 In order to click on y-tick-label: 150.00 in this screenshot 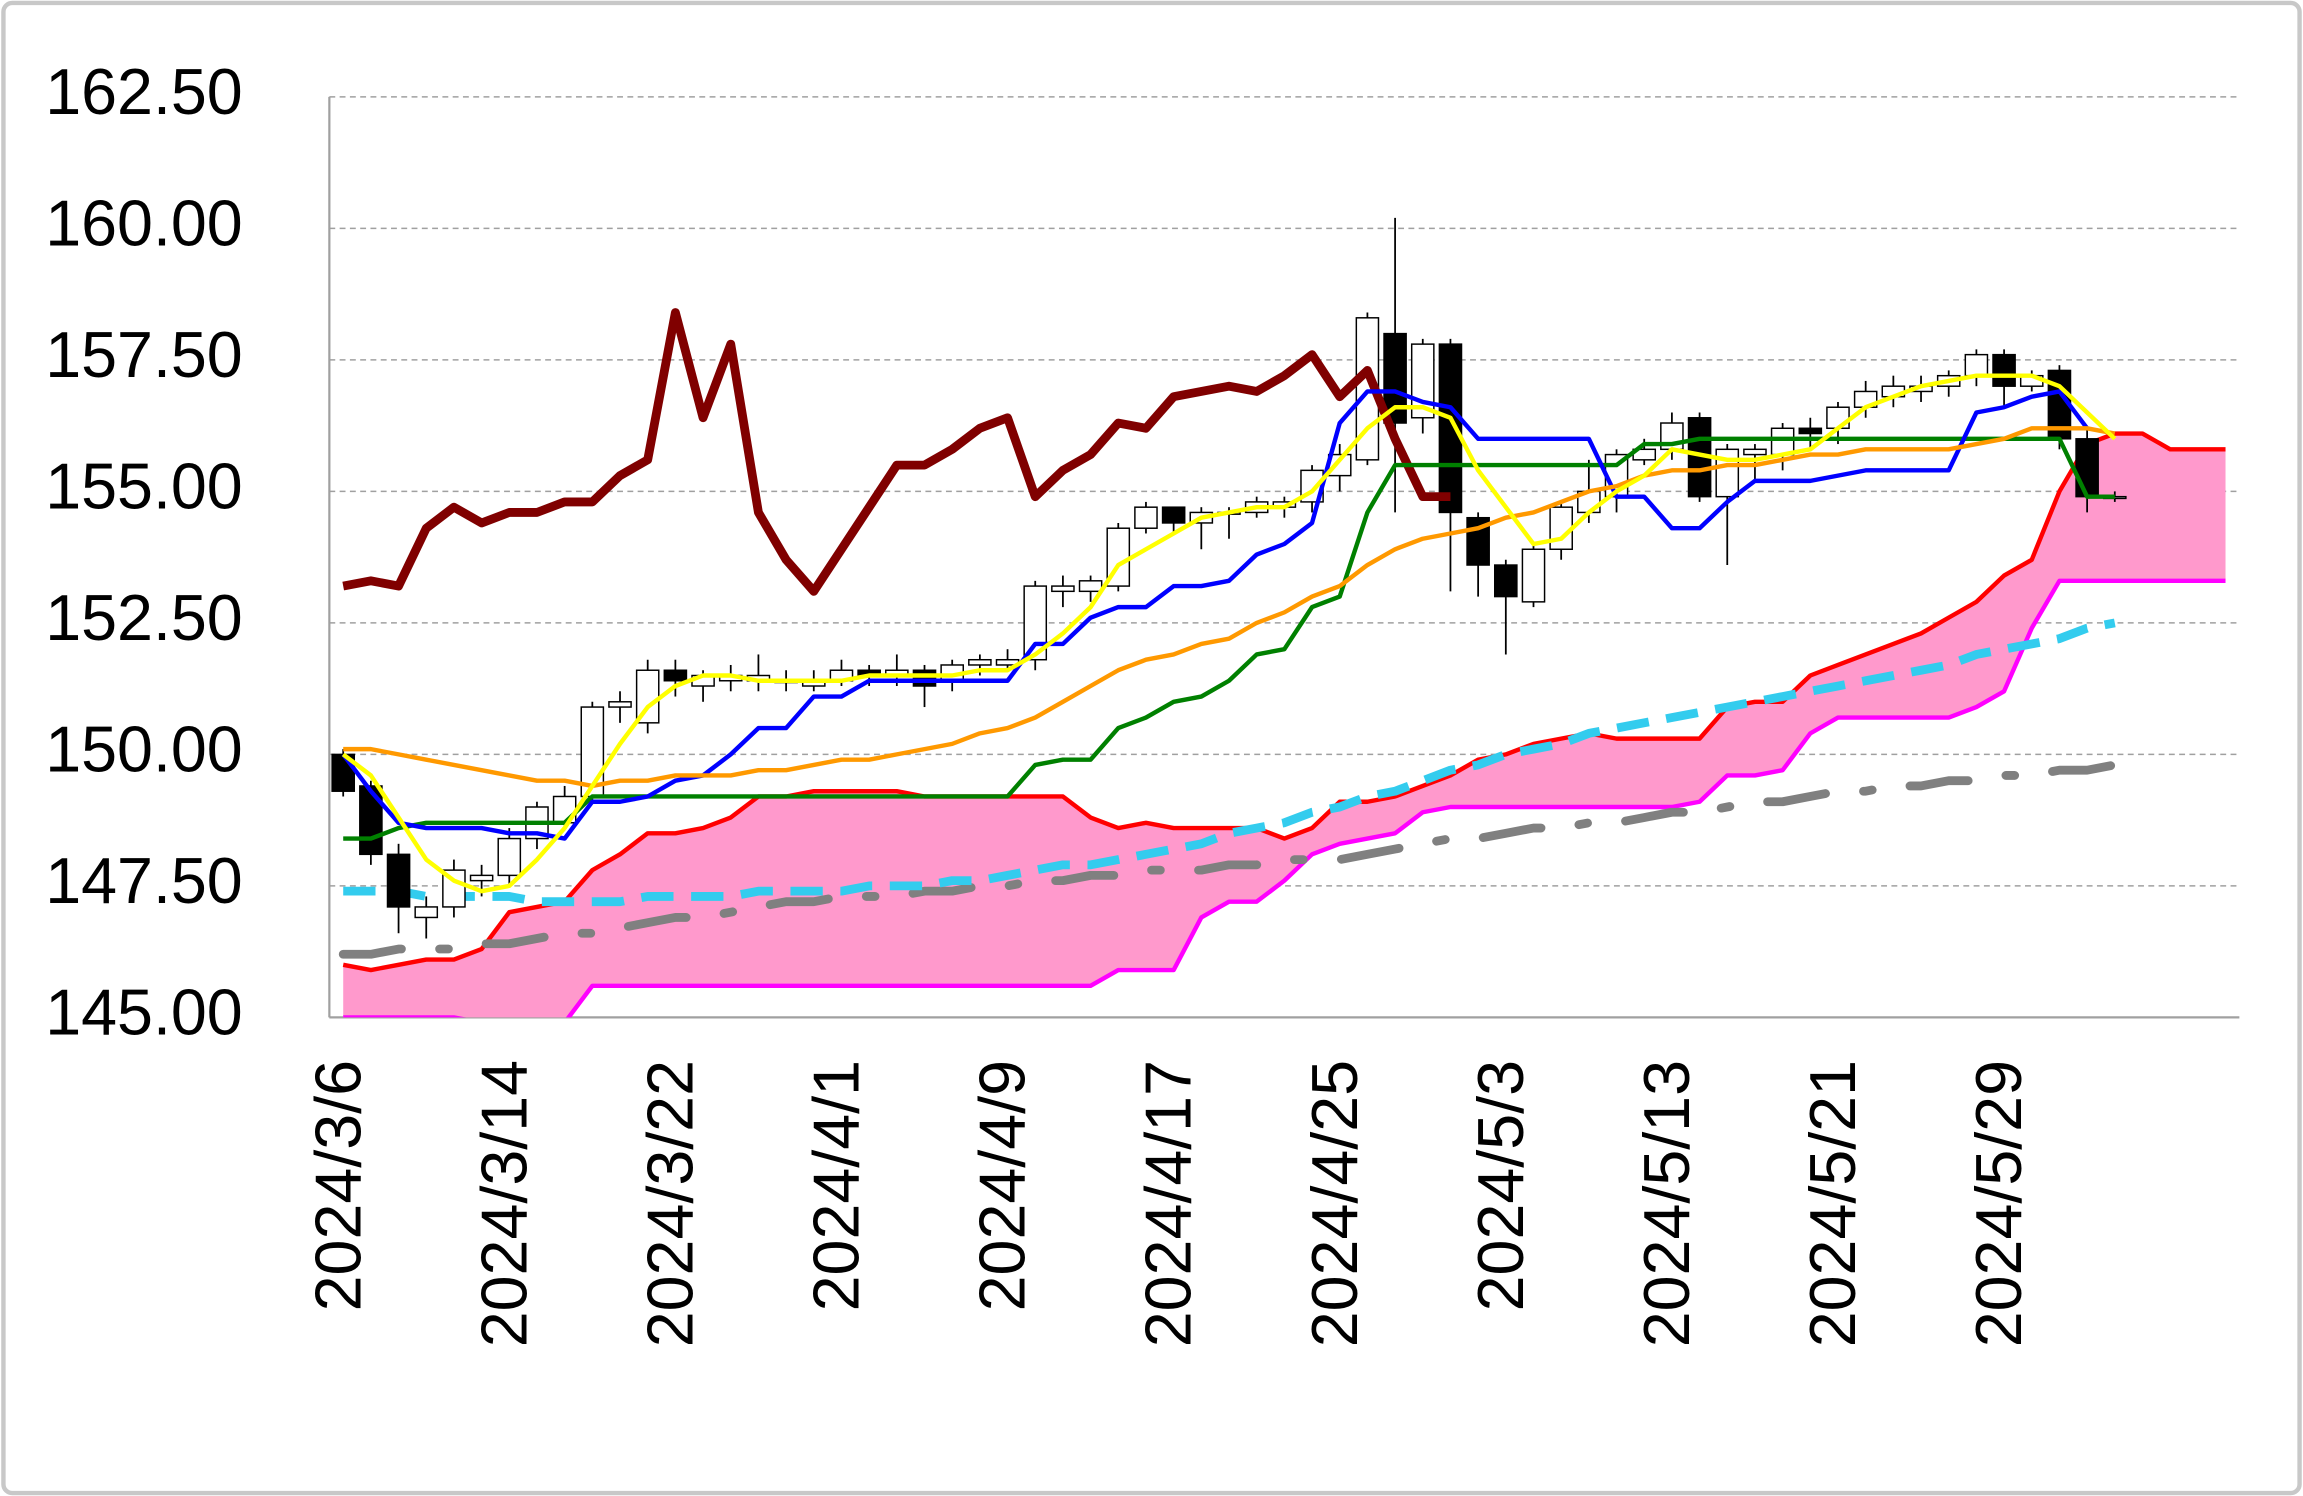, I will do `click(144, 749)`.